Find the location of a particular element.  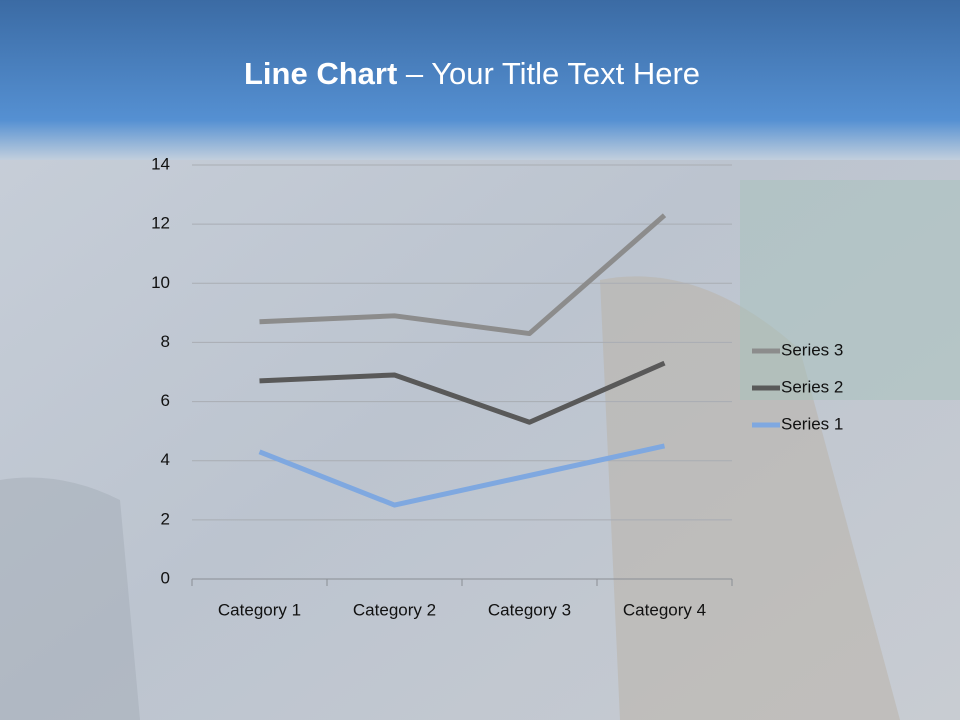

y-tick-label: 12 is located at coordinates (160, 223).